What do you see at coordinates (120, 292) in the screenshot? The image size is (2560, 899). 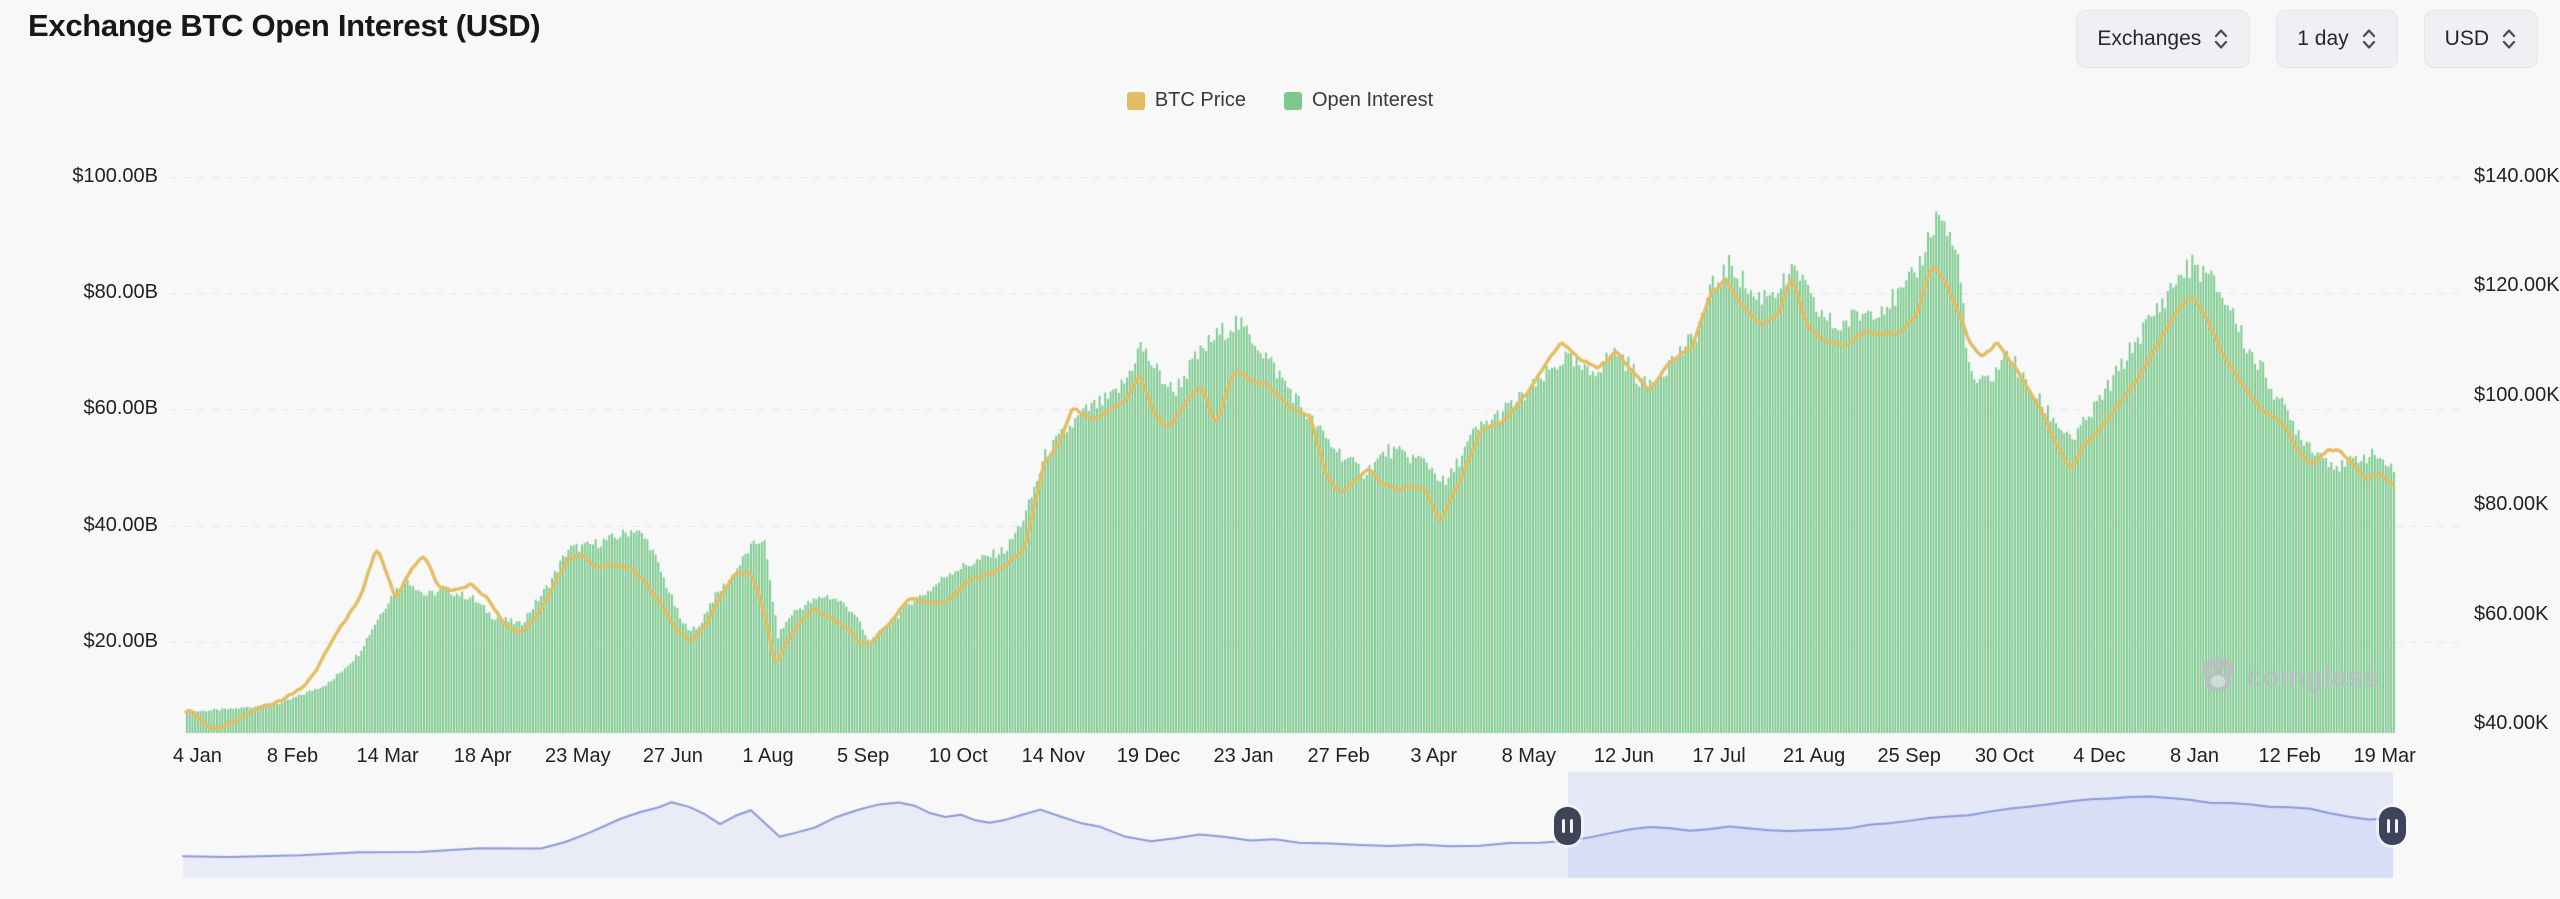 I see `left-axis-tick: $80.00B` at bounding box center [120, 292].